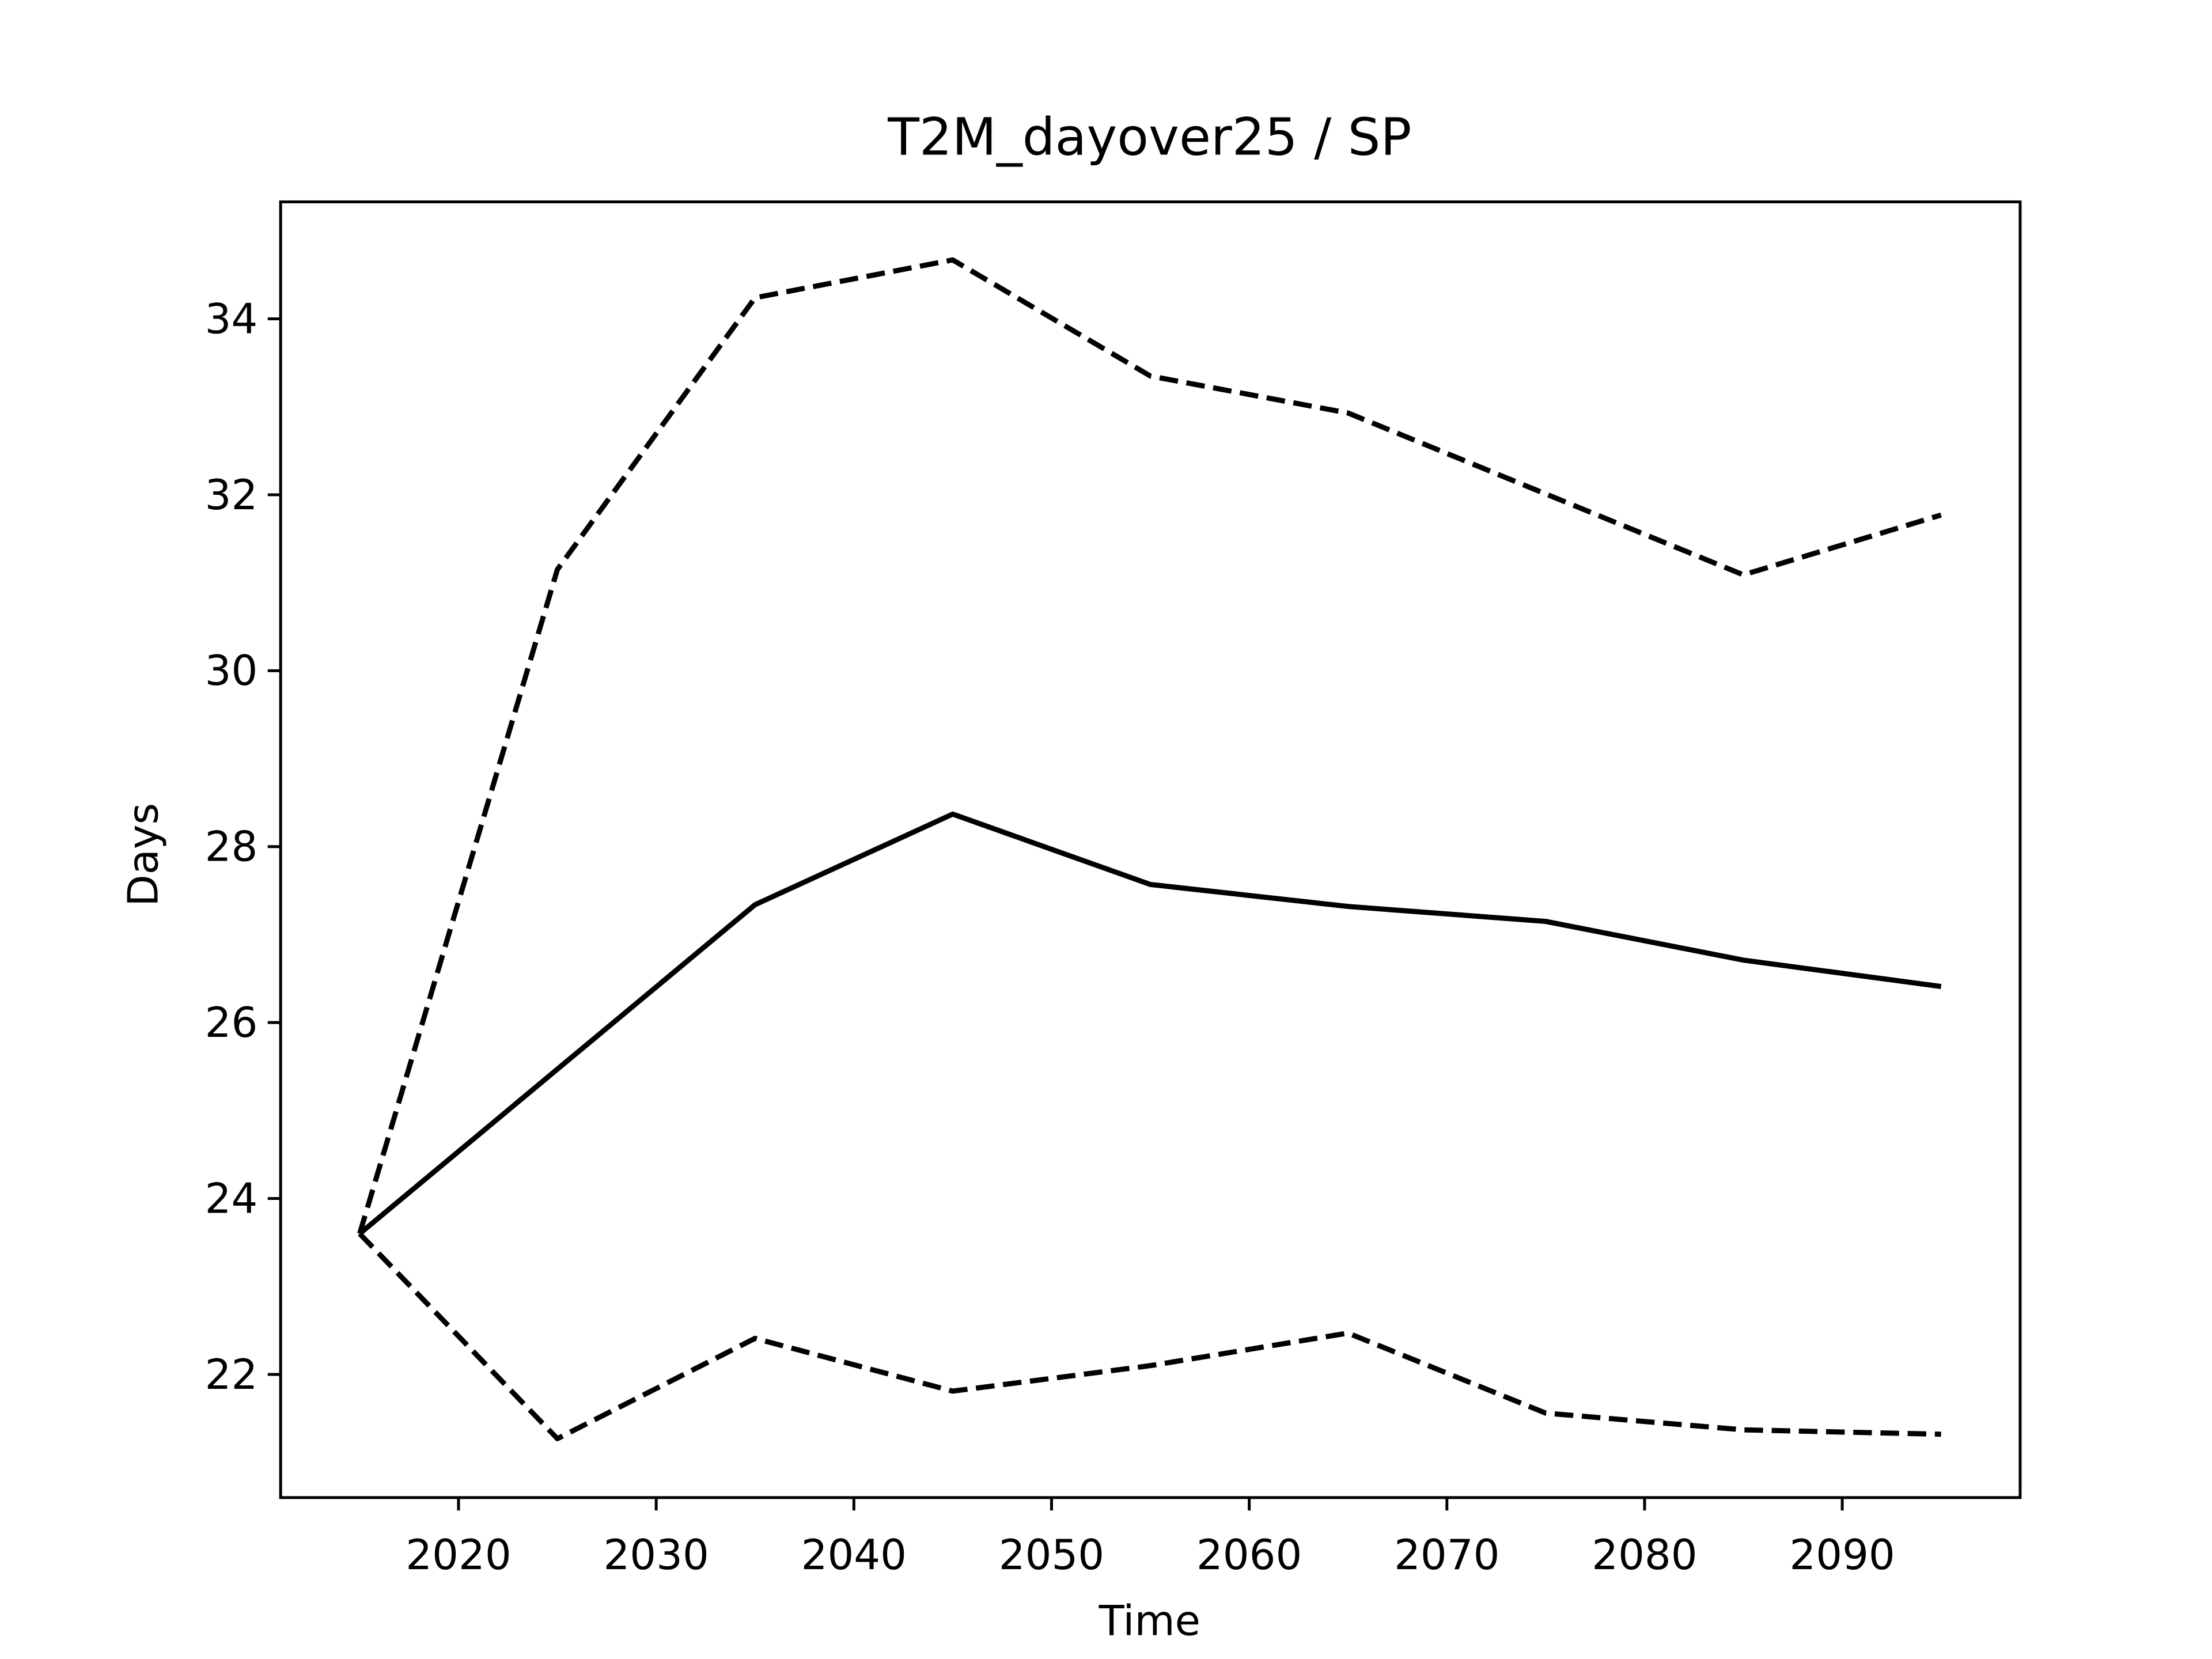  Describe the element at coordinates (231, 495) in the screenshot. I see `y-tick-label: 32` at that location.